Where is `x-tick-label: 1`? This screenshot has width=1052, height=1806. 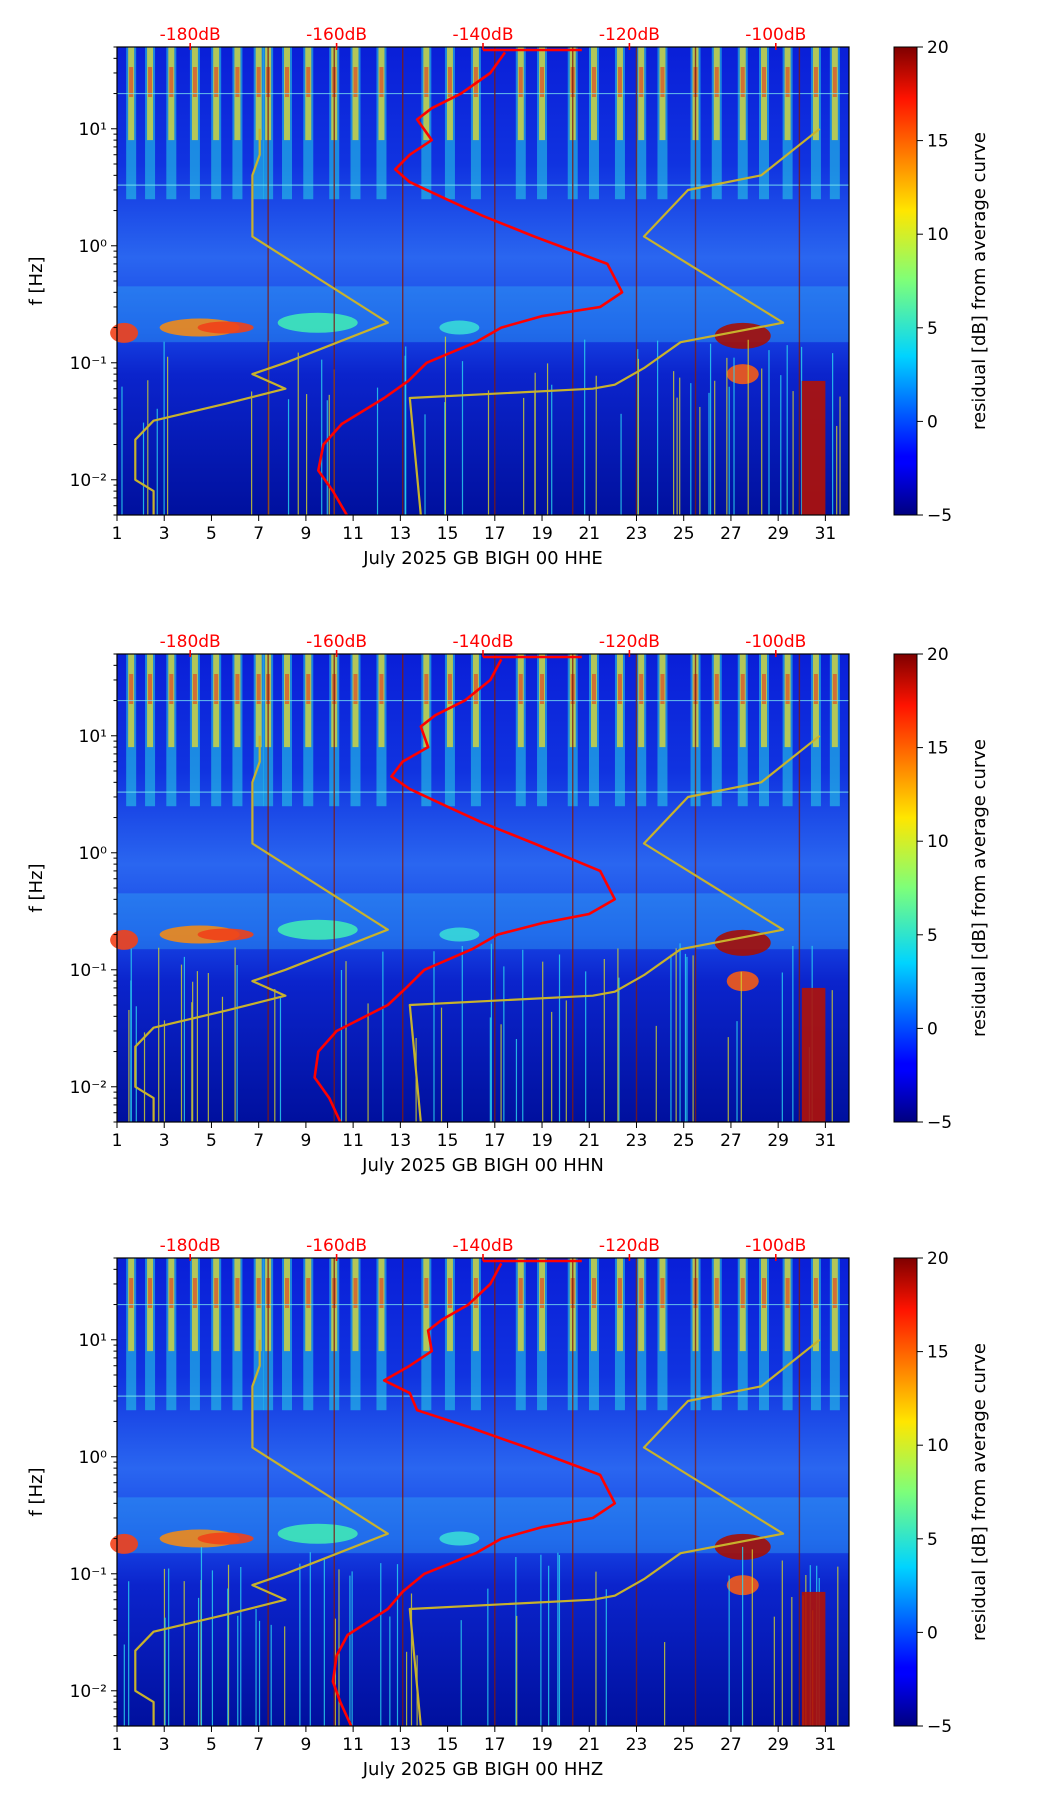
x-tick-label: 1 is located at coordinates (117, 534).